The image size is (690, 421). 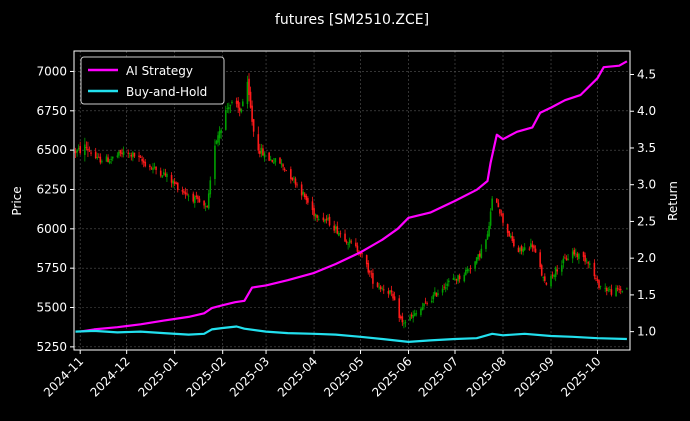 What do you see at coordinates (673, 201) in the screenshot?
I see `y-axis-right-label: Return` at bounding box center [673, 201].